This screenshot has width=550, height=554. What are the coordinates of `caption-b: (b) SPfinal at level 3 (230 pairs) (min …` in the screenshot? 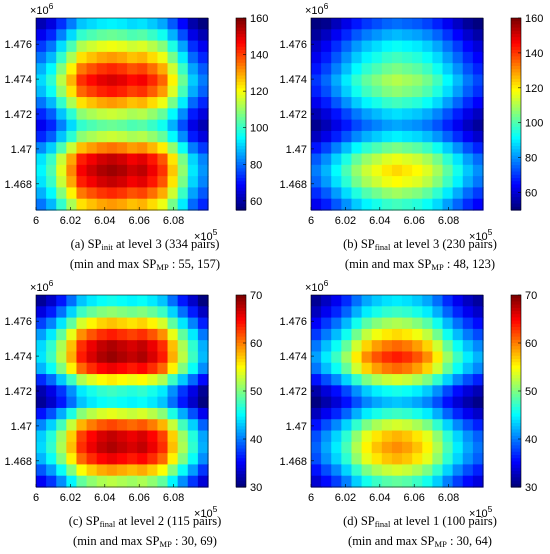 It's located at (420, 256).